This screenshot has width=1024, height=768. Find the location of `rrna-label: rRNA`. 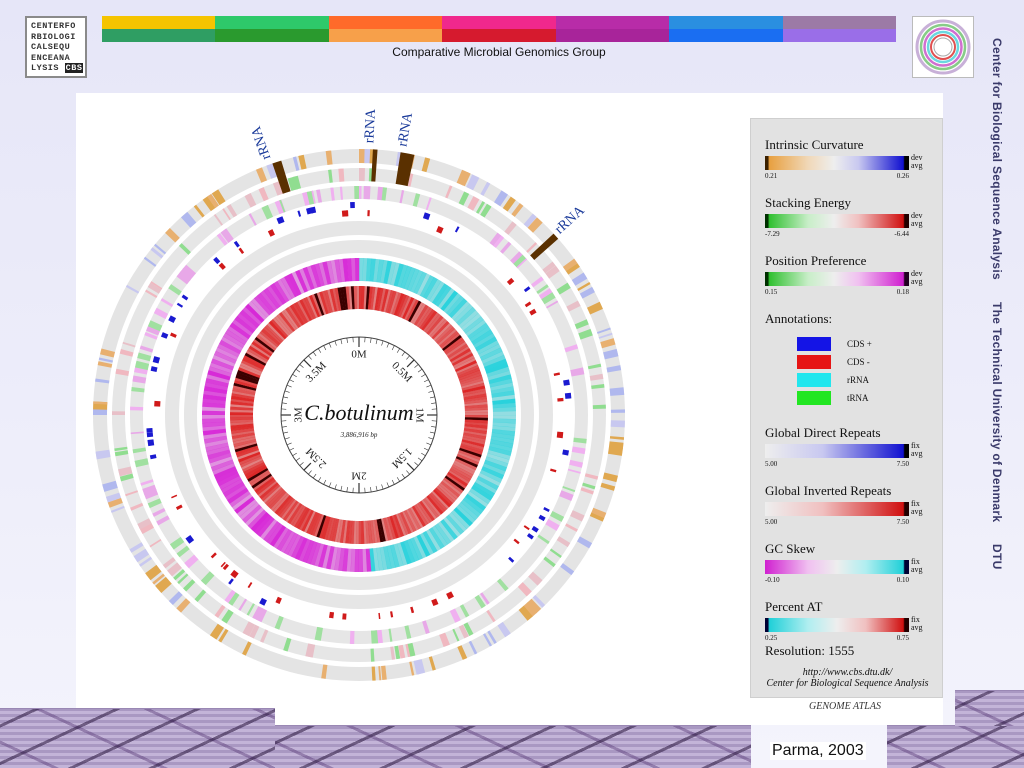

rrna-label: rRNA is located at coordinates (405, 129).